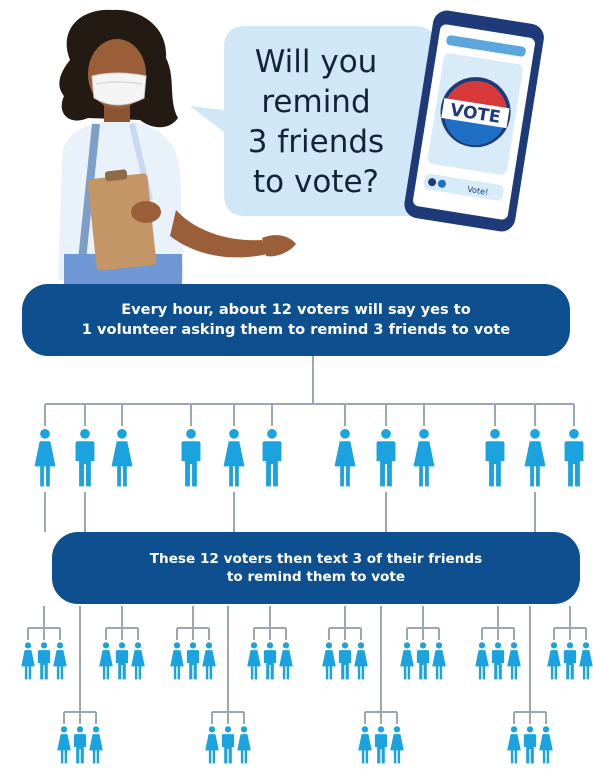  I want to click on speech-bubble-text: Will you remind 3 friends to vote?, so click(316, 122).